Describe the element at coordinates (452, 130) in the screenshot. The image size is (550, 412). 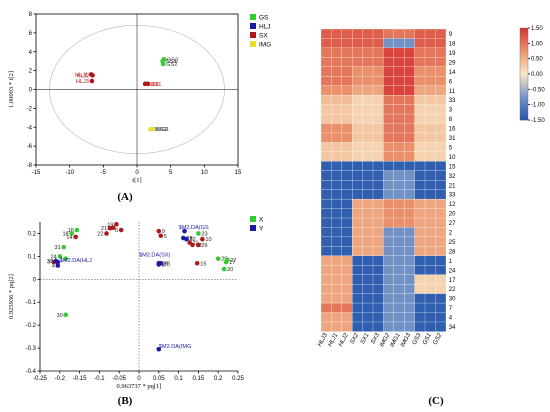
I see `row-label: 16` at that location.